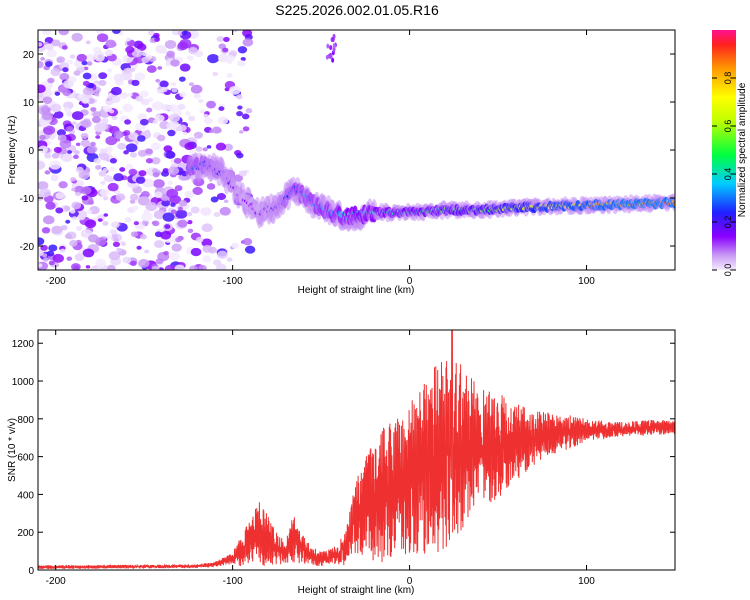  I want to click on colorbar-label: Normalized spectral amplitude, so click(742, 149).